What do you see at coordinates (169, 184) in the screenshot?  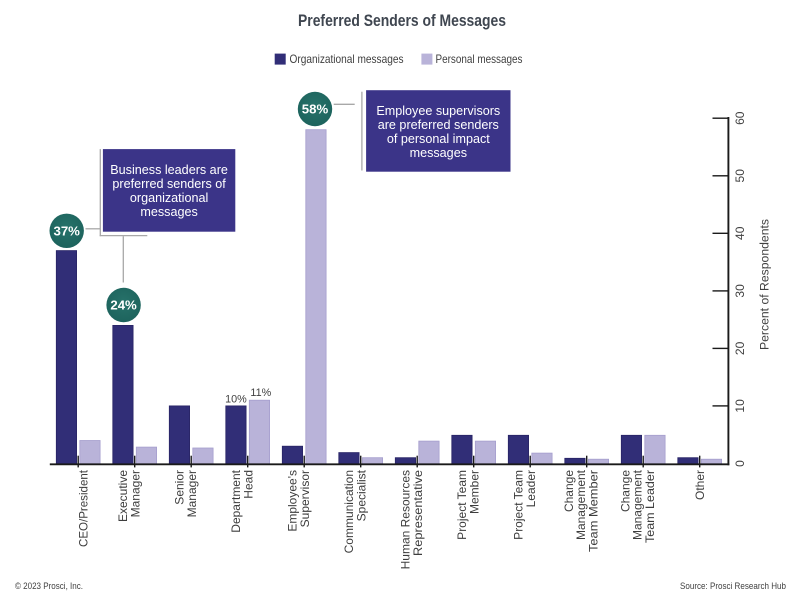 I see `svg-text: preferred senders of` at bounding box center [169, 184].